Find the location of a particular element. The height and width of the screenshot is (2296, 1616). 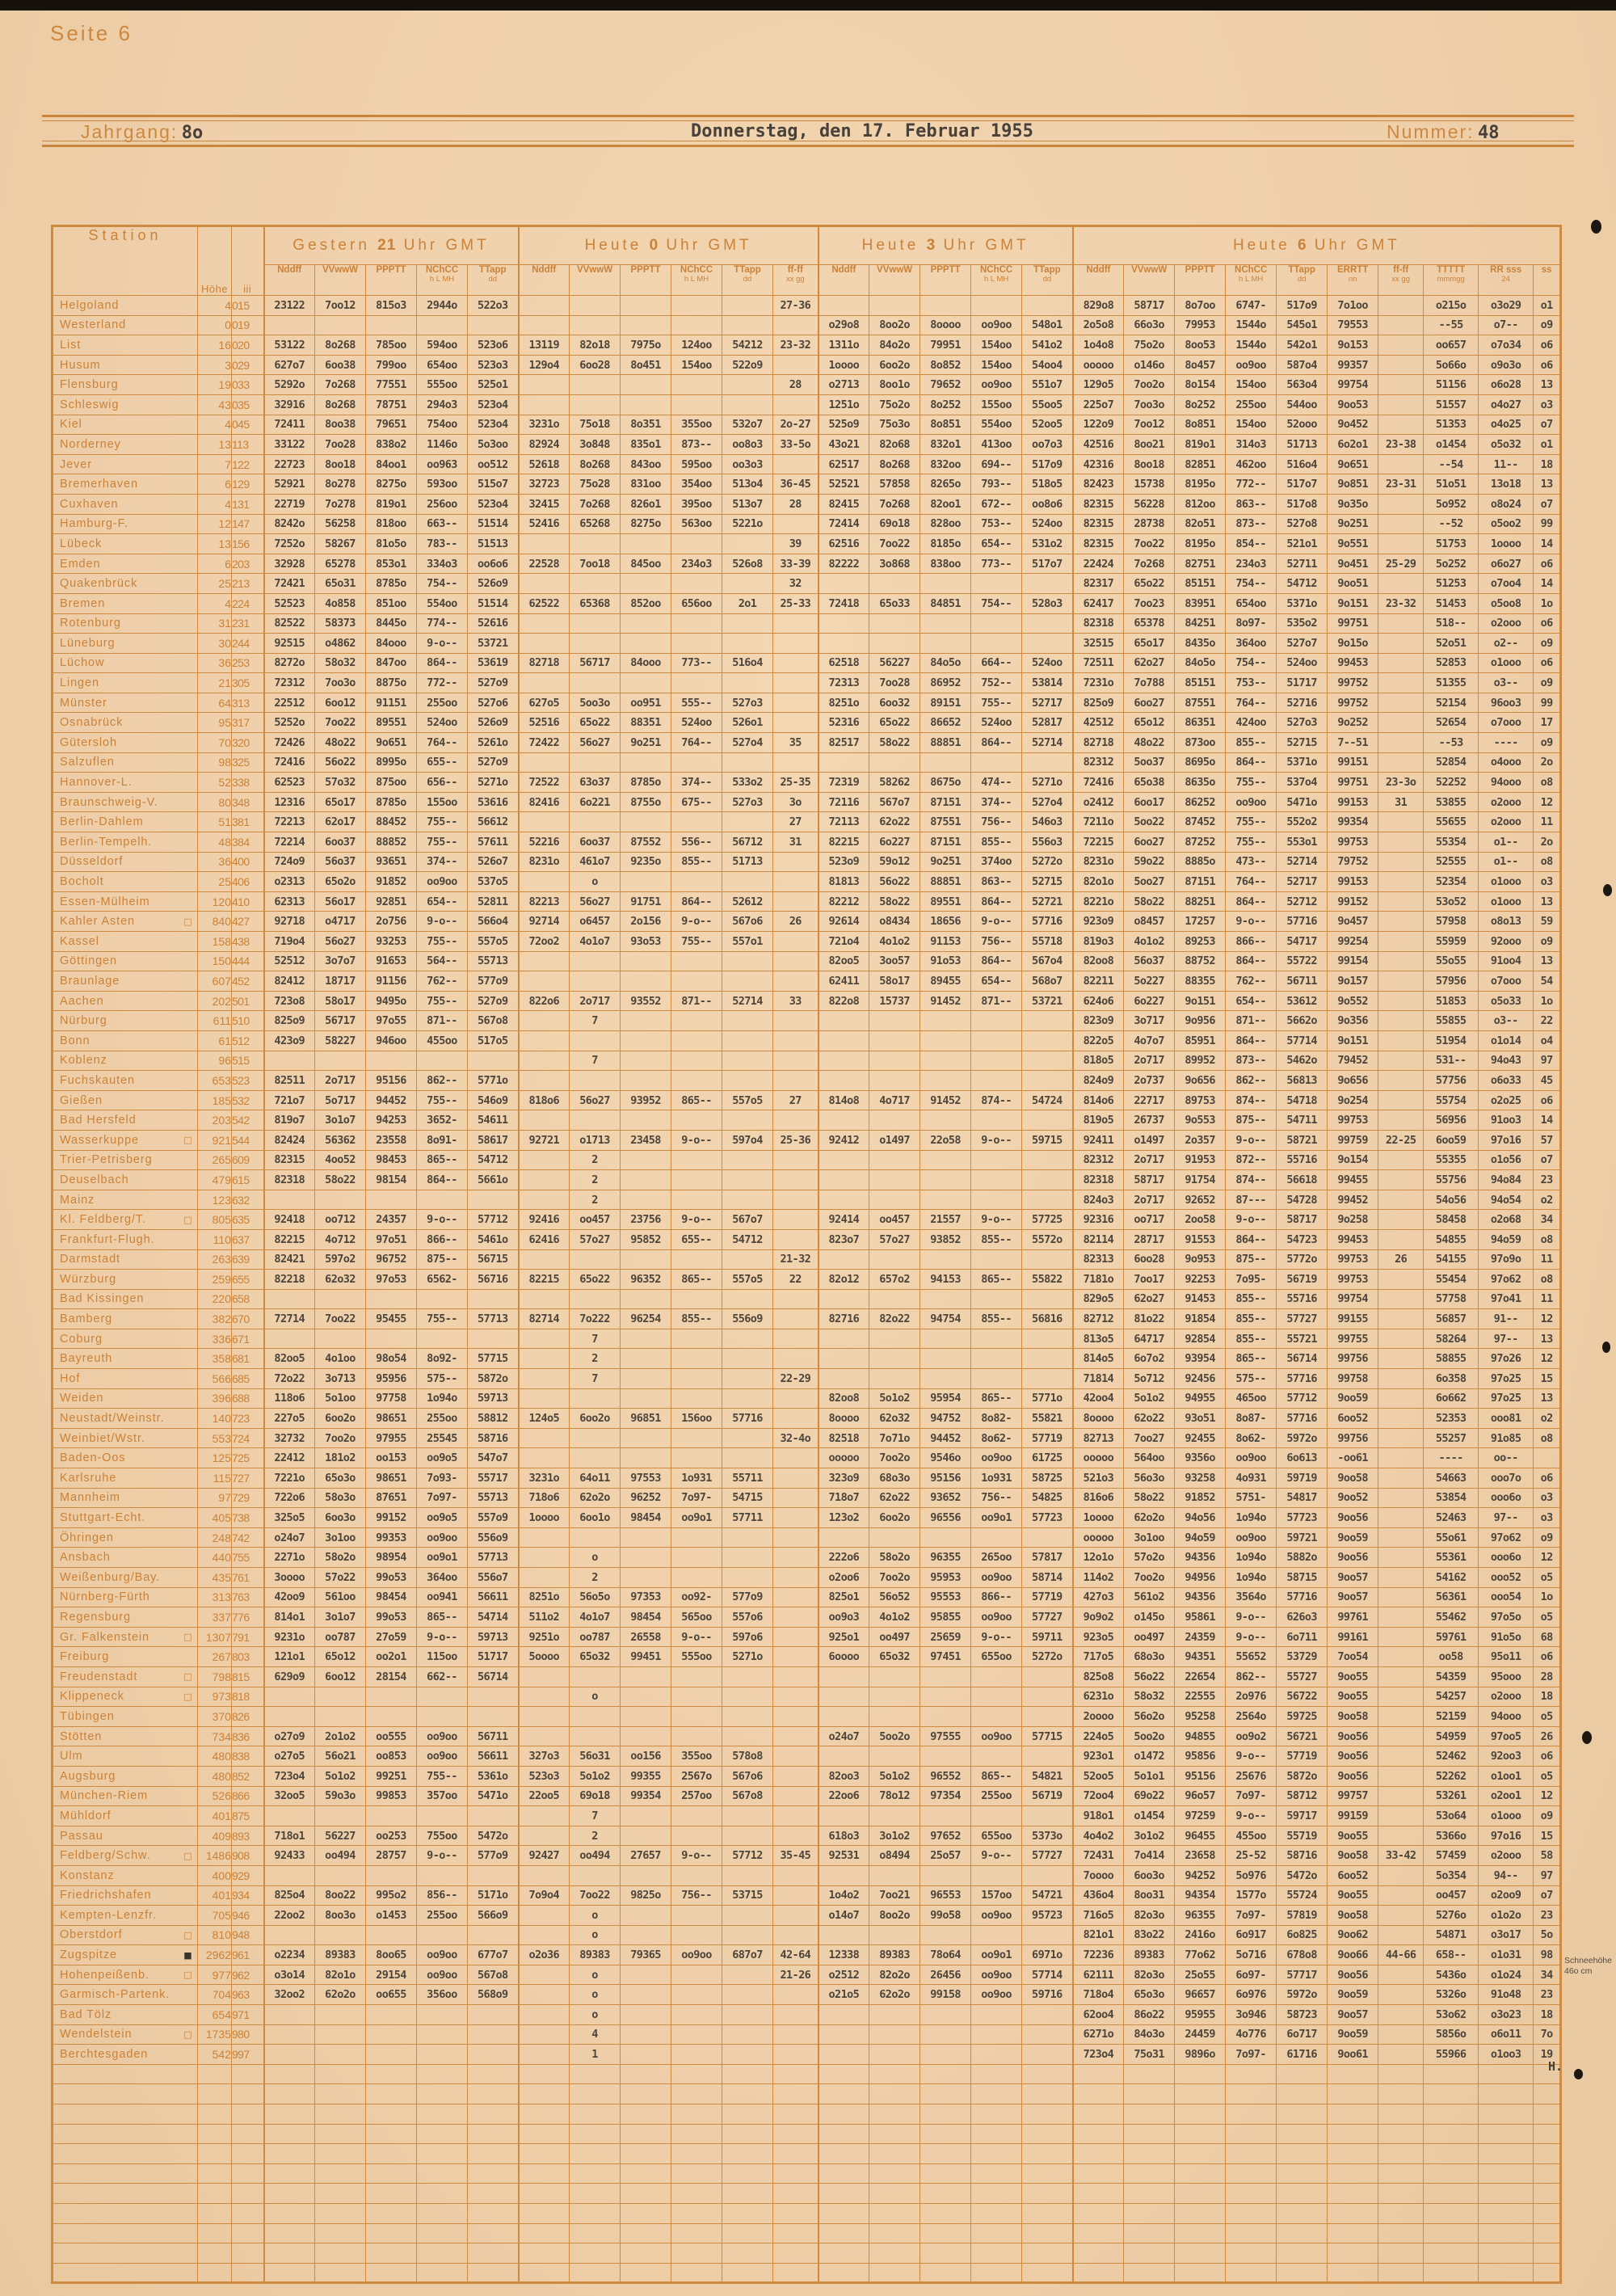

data-cell: 14 is located at coordinates (1547, 583).